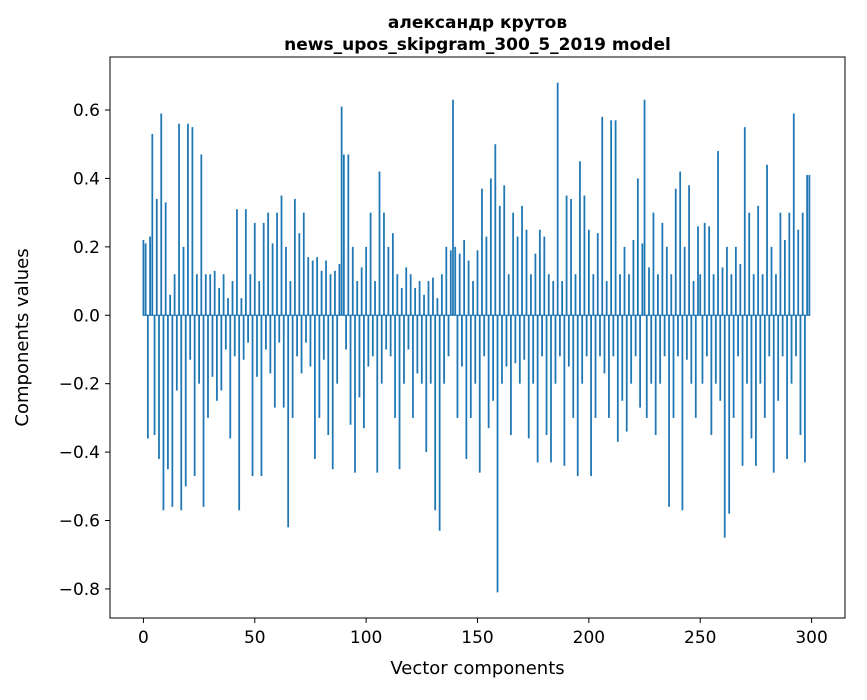  What do you see at coordinates (477, 45) in the screenshot?
I see `chart-title-line2: news_upos_skipgram_300_5_2019 model` at bounding box center [477, 45].